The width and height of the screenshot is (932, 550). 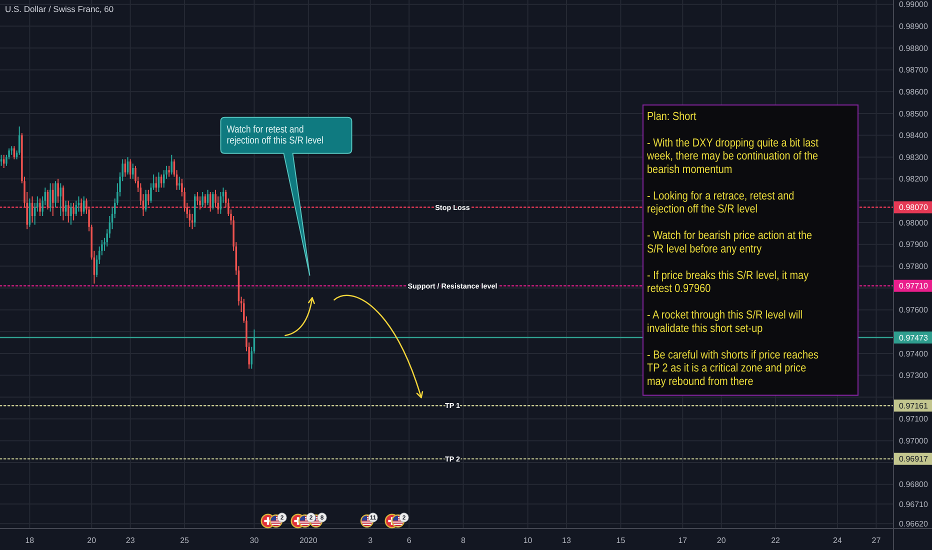 What do you see at coordinates (914, 441) in the screenshot?
I see `y-tick-label: 0.97000` at bounding box center [914, 441].